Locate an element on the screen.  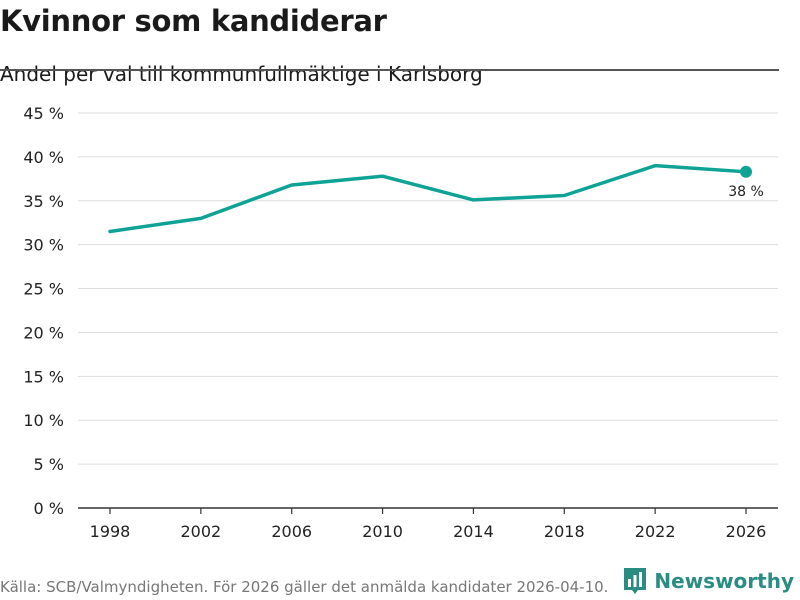
y-axis-ticks: 0 % 5 % 10 % 15 % 20 % 25 % 30 % 35 % 40 % 45 % is located at coordinates (43, 311).